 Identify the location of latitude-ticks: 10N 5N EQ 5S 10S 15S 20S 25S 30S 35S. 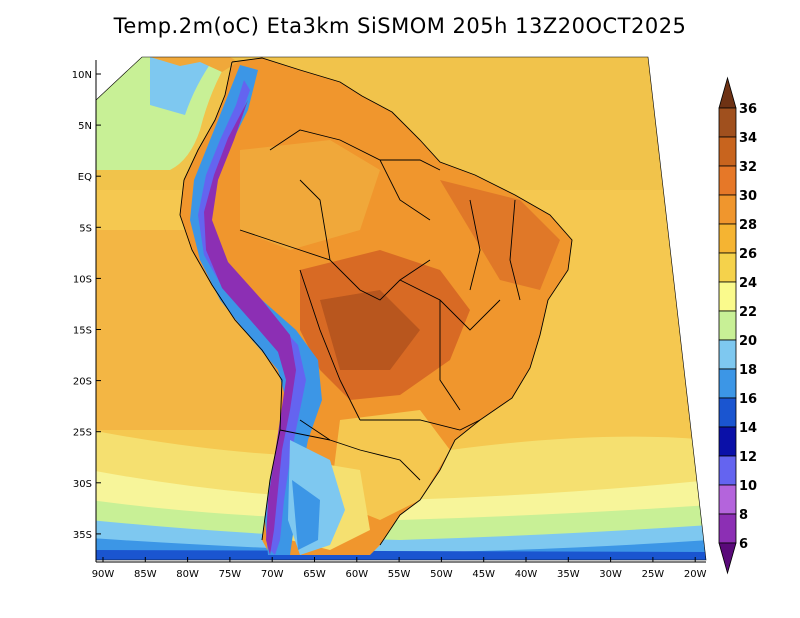
(86, 305).